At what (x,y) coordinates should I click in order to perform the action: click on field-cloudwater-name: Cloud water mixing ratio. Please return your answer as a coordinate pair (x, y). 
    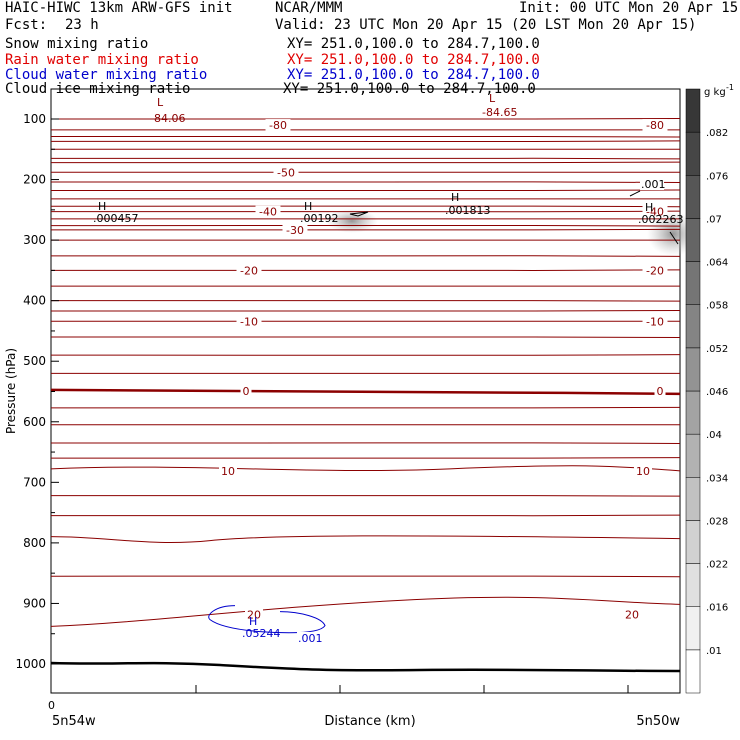
    Looking at the image, I should click on (106, 75).